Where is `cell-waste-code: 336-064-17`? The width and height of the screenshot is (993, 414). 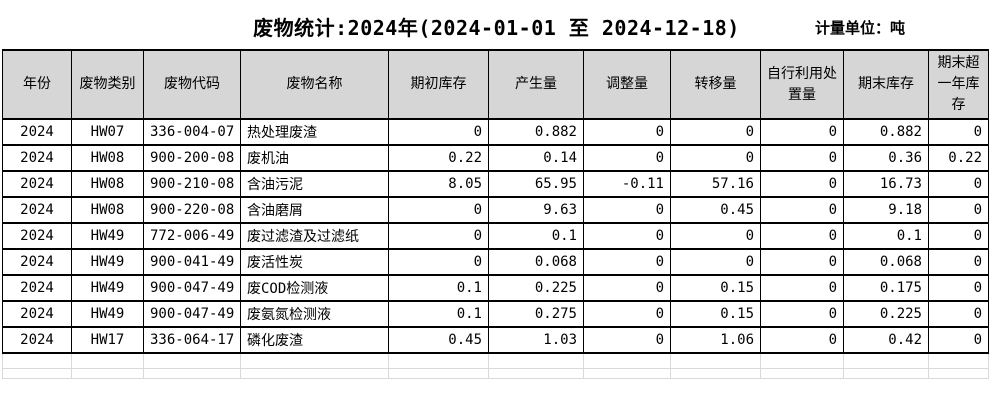 cell-waste-code: 336-064-17 is located at coordinates (192, 340).